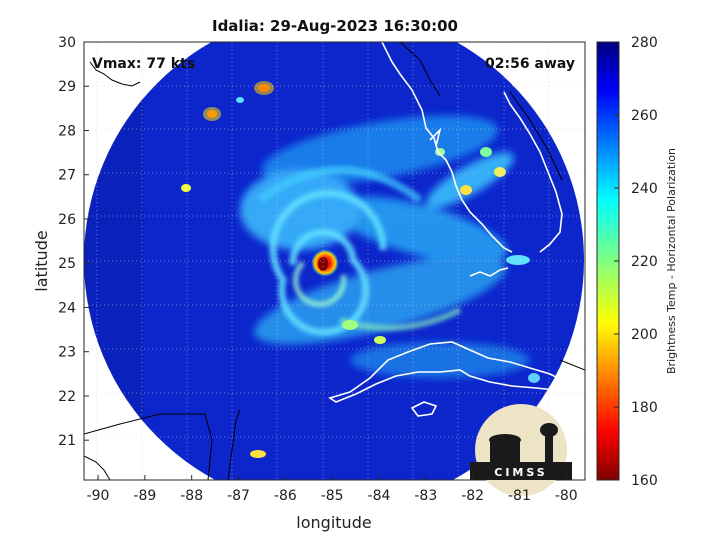  What do you see at coordinates (472, 496) in the screenshot?
I see `x-tick-label: -82` at bounding box center [472, 496].